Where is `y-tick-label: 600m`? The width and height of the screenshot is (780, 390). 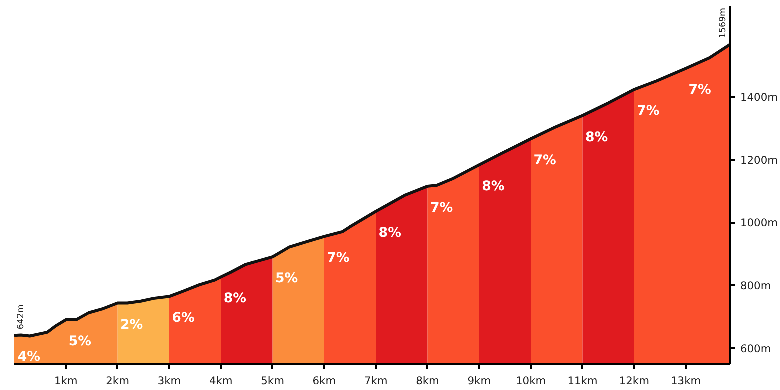
y-tick-label: 600m is located at coordinates (756, 349).